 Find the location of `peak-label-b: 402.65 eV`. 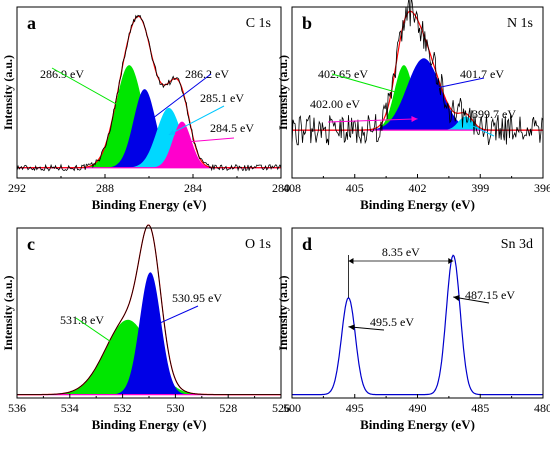

peak-label-b: 402.65 eV is located at coordinates (343, 74).